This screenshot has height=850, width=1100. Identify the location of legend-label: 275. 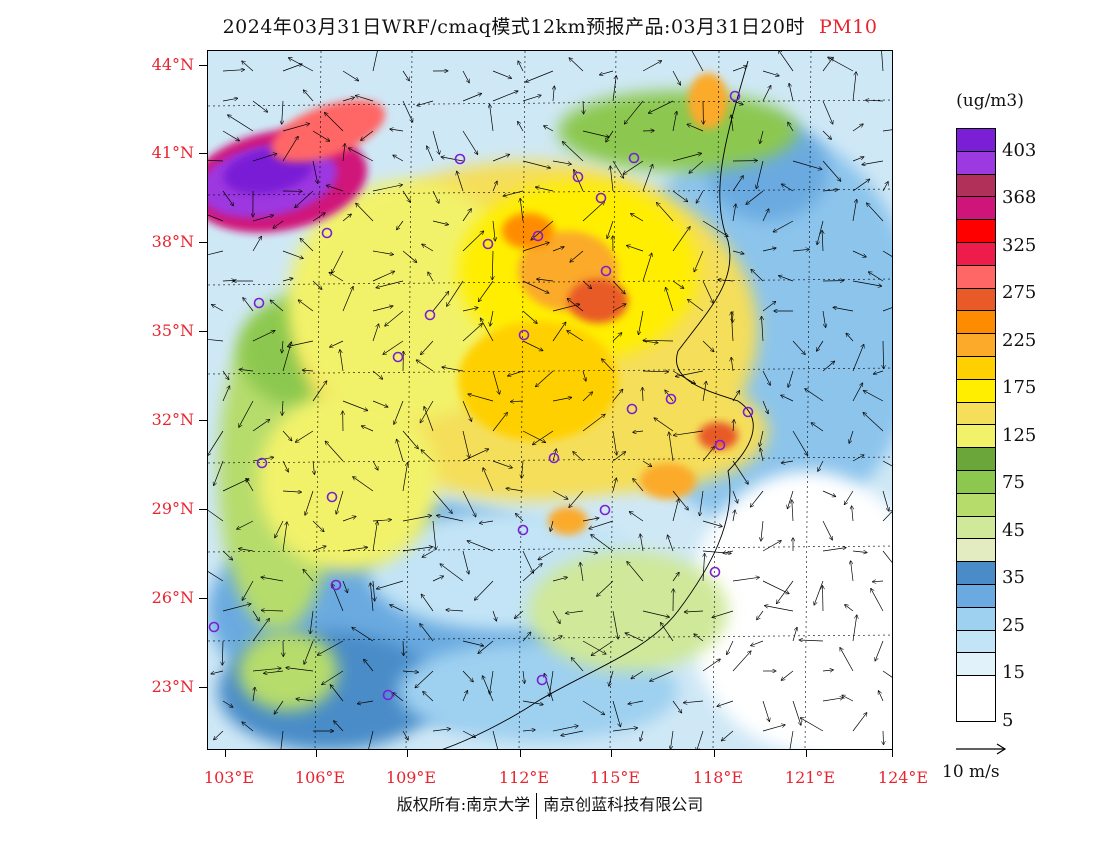
(1019, 293).